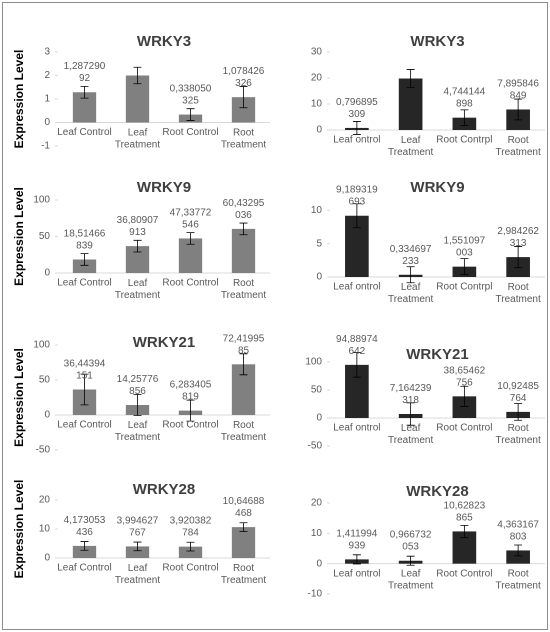 The width and height of the screenshot is (550, 632). Describe the element at coordinates (465, 246) in the screenshot. I see `value-label: 1,551097 003` at that location.